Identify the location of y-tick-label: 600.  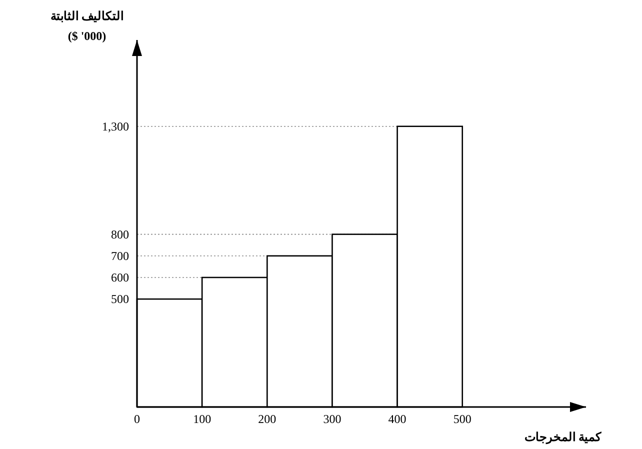
(120, 277).